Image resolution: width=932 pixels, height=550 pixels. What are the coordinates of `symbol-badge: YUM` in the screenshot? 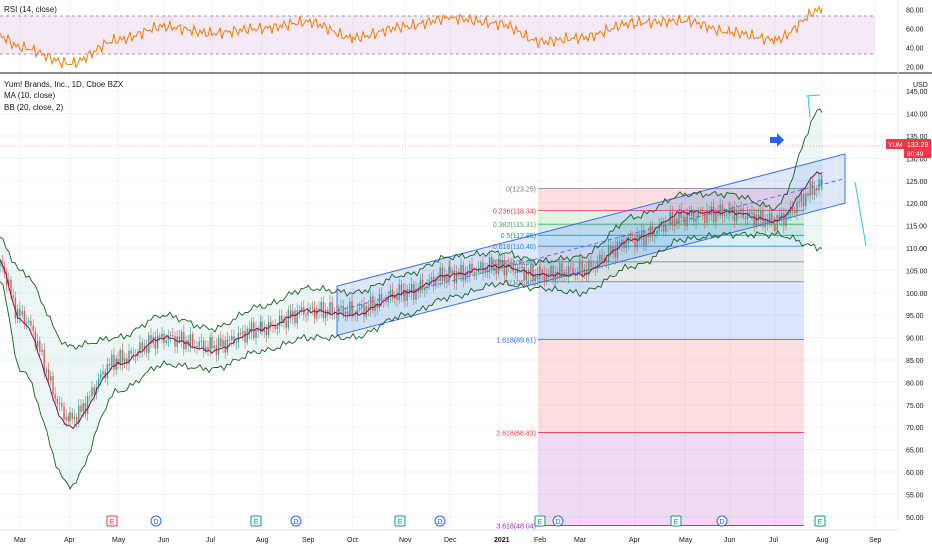 It's located at (895, 145).